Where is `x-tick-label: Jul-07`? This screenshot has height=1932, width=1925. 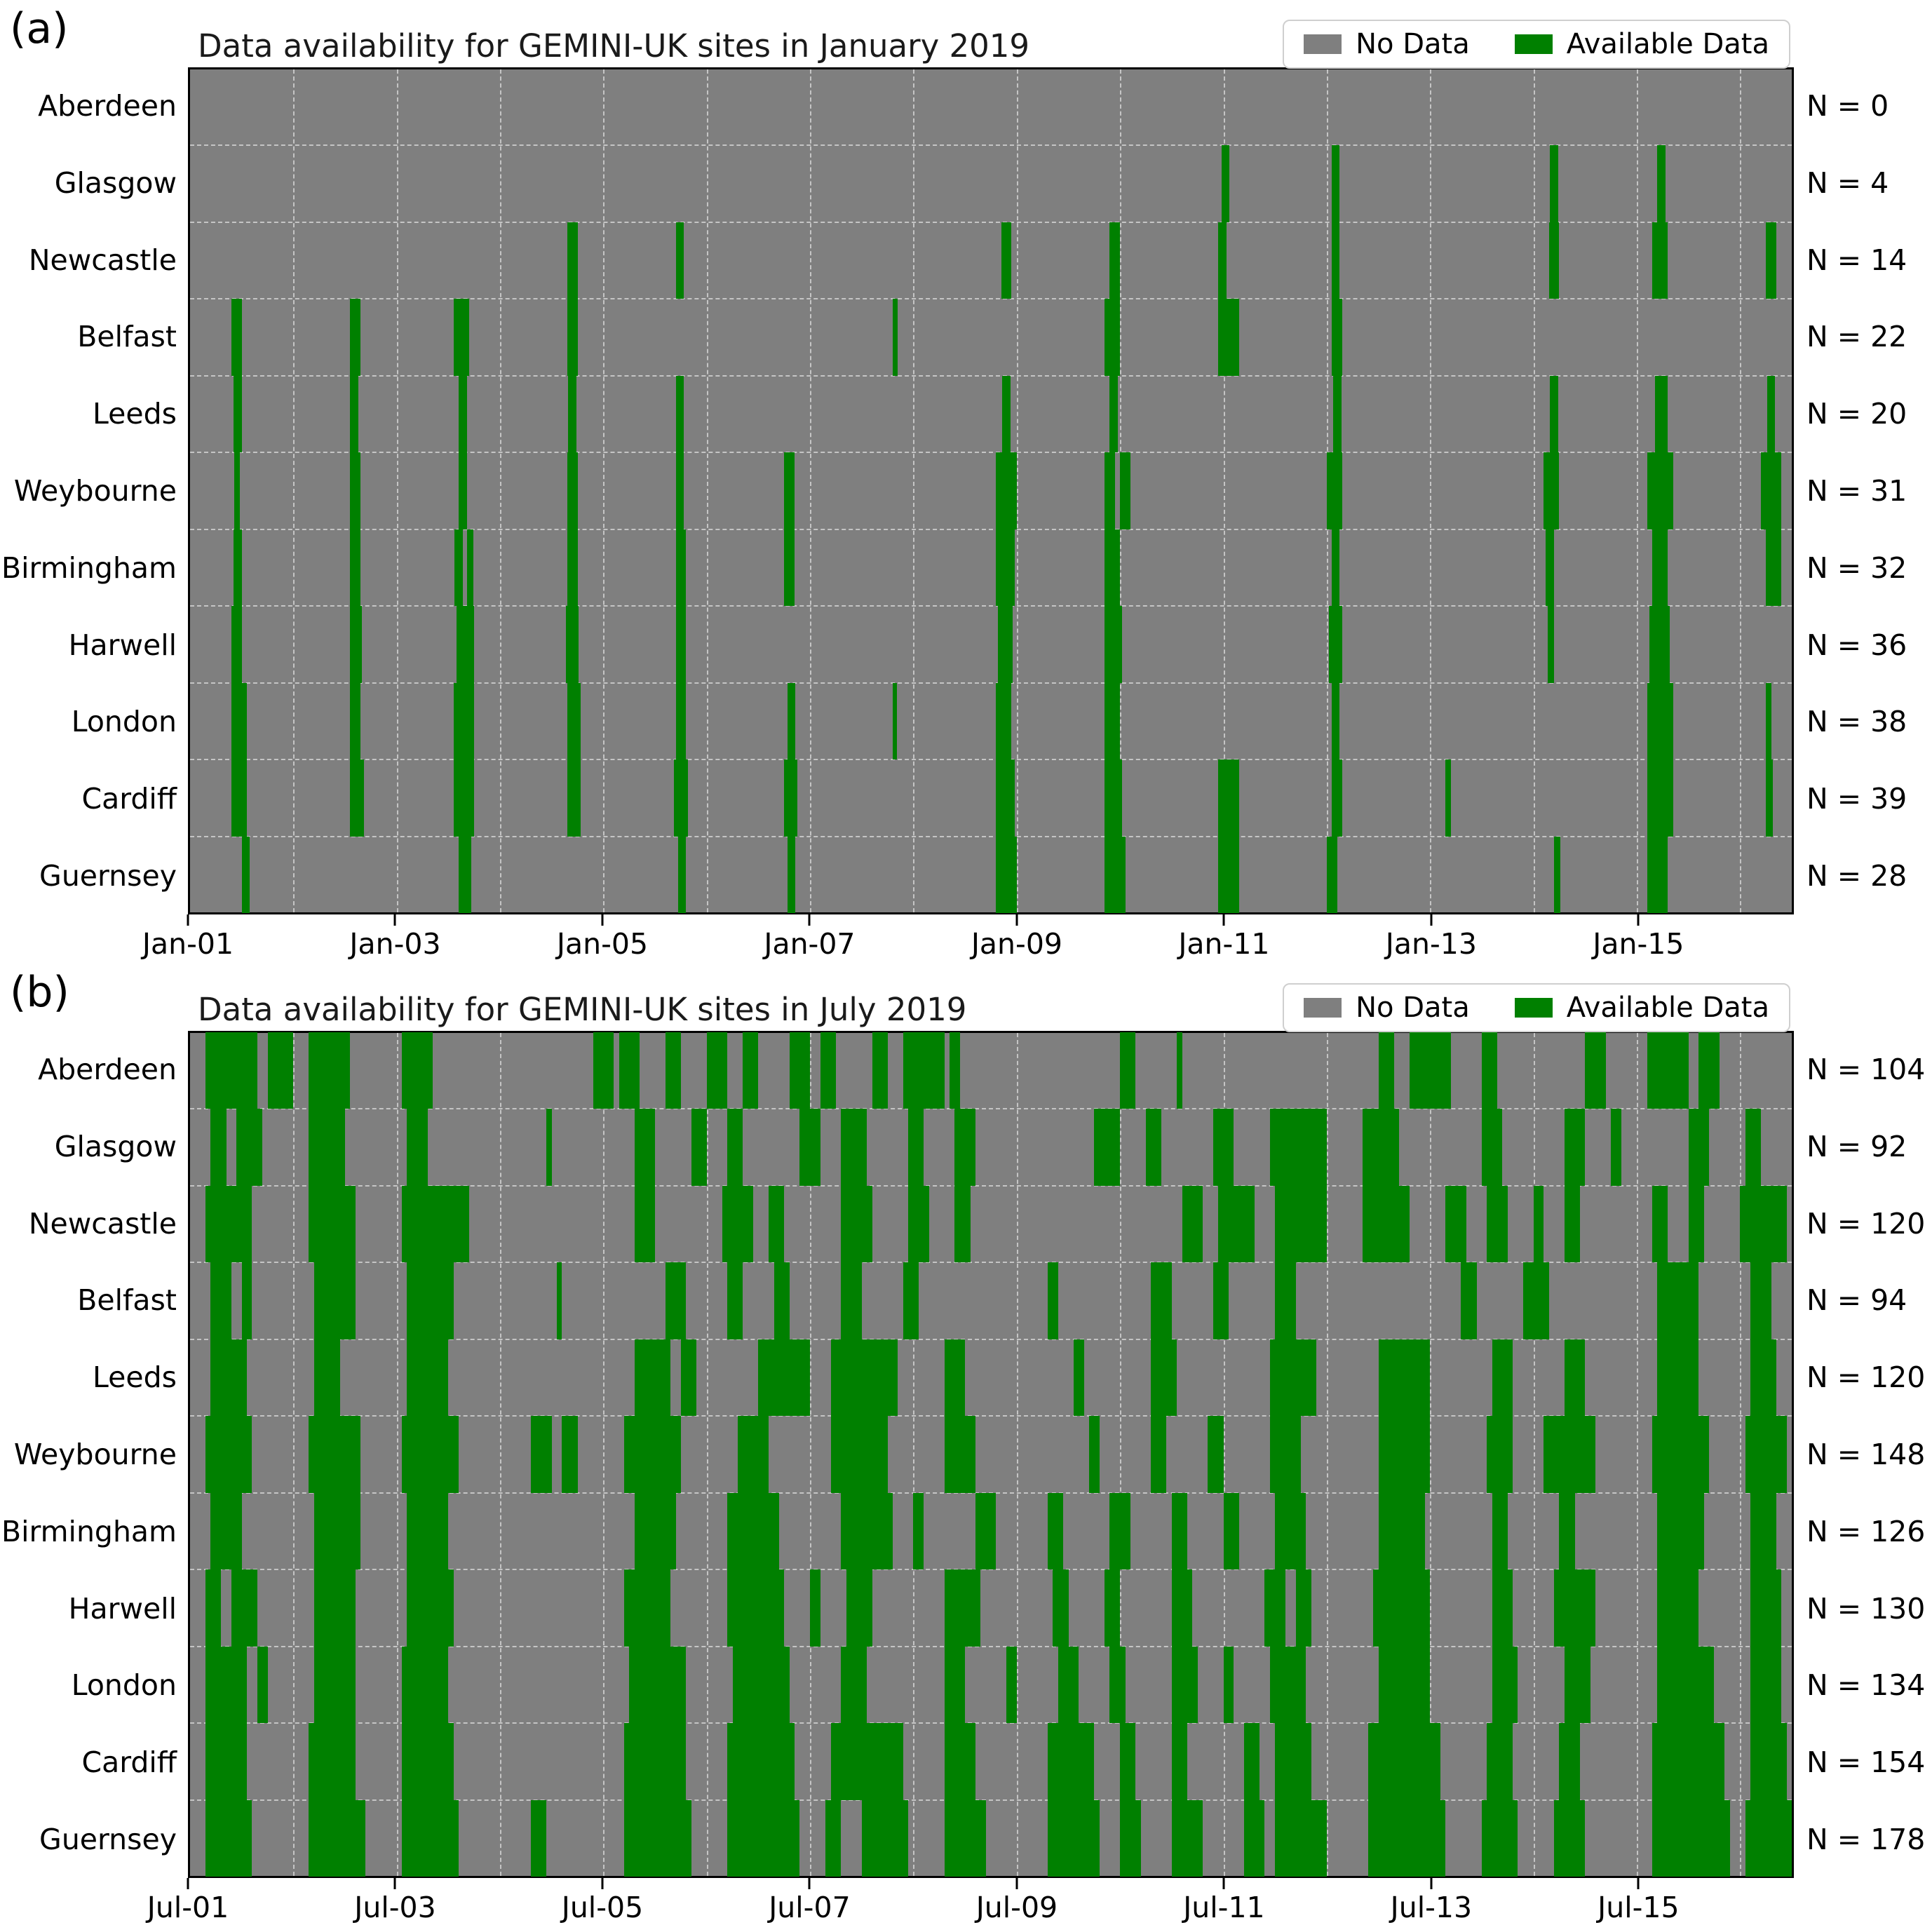
x-tick-label: Jul-07 is located at coordinates (810, 1908).